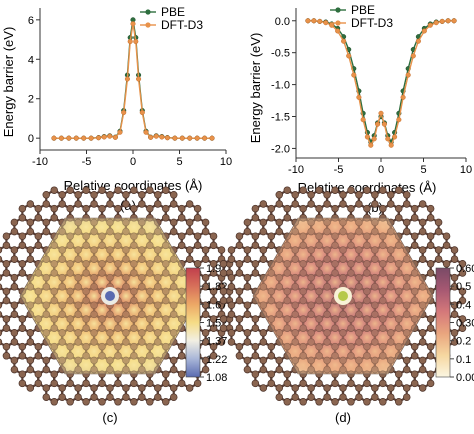 The width and height of the screenshot is (474, 434). What do you see at coordinates (282, 22) in the screenshot?
I see `y-tick-label: 0.0` at bounding box center [282, 22].